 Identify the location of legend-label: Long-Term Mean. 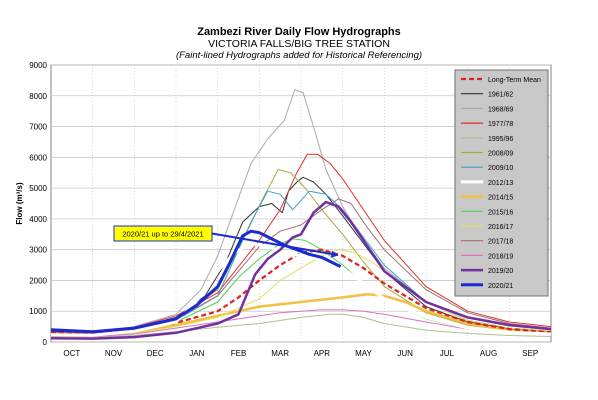
(514, 80).